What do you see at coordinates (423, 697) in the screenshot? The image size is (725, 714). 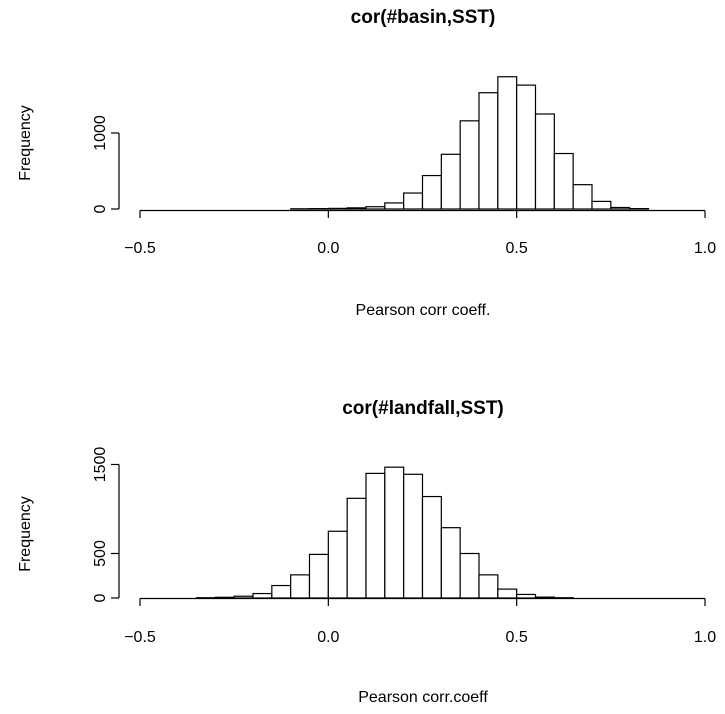 I see `x-axis-label: Pearson corr.coeff` at bounding box center [423, 697].